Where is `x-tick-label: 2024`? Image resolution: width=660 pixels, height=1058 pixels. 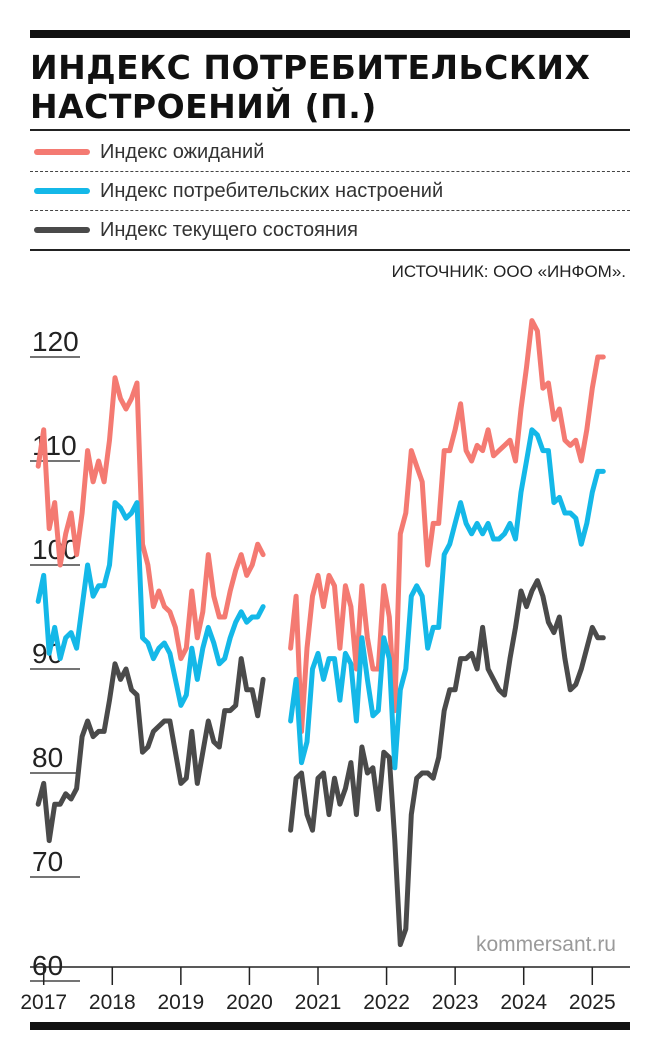 x-tick-label: 2024 is located at coordinates (523, 1002).